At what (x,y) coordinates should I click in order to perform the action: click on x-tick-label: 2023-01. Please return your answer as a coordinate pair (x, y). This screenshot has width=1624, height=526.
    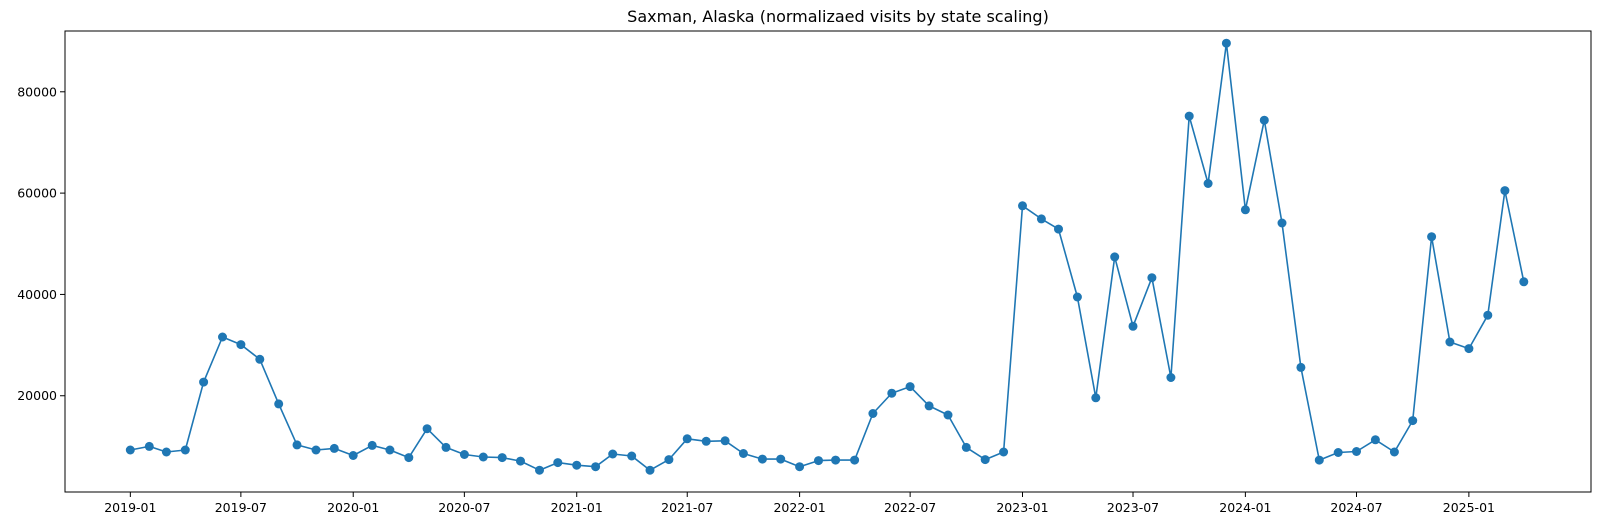
    Looking at the image, I should click on (1022, 507).